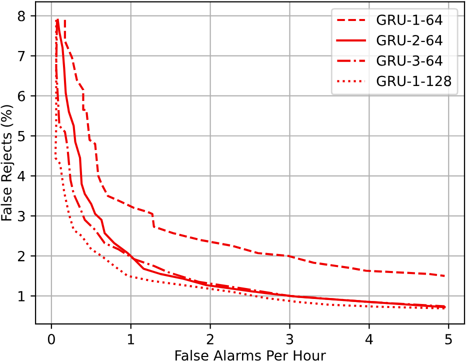 Image resolution: width=474 pixels, height=364 pixels. What do you see at coordinates (51, 339) in the screenshot?
I see `x-tick-label: 0` at bounding box center [51, 339].